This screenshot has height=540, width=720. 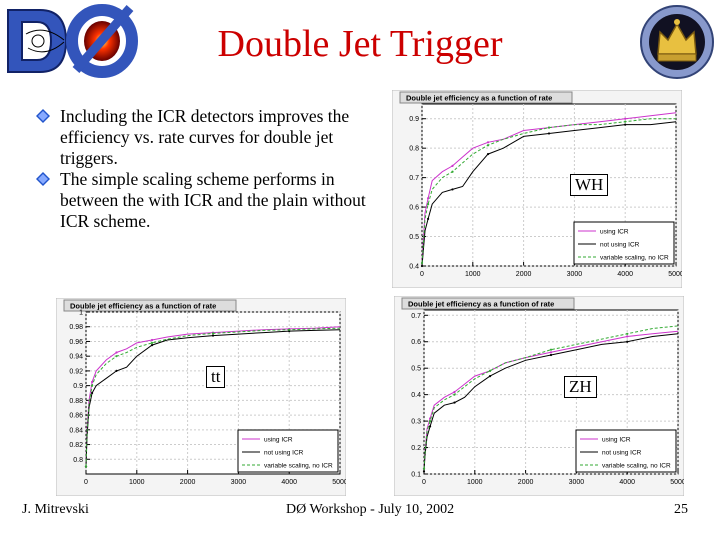 What do you see at coordinates (43, 116) in the screenshot?
I see `diamond-bullet-icon` at bounding box center [43, 116].